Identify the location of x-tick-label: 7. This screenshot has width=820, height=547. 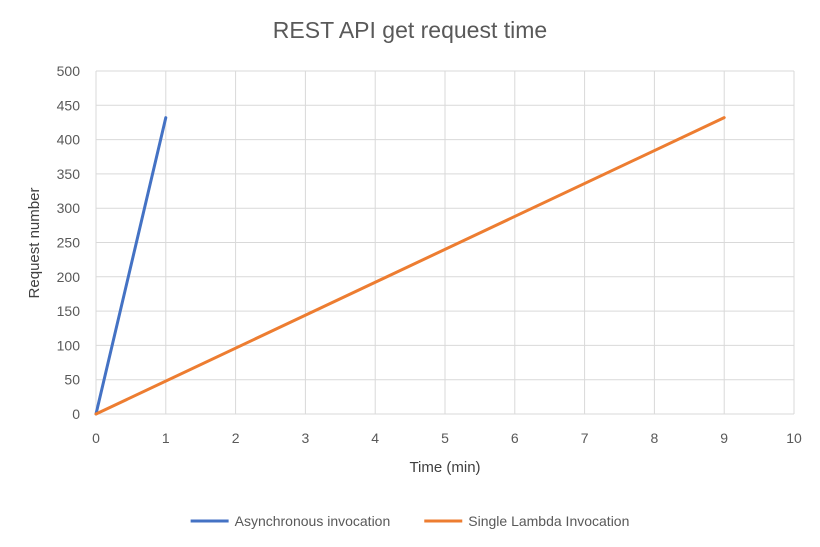
(585, 438).